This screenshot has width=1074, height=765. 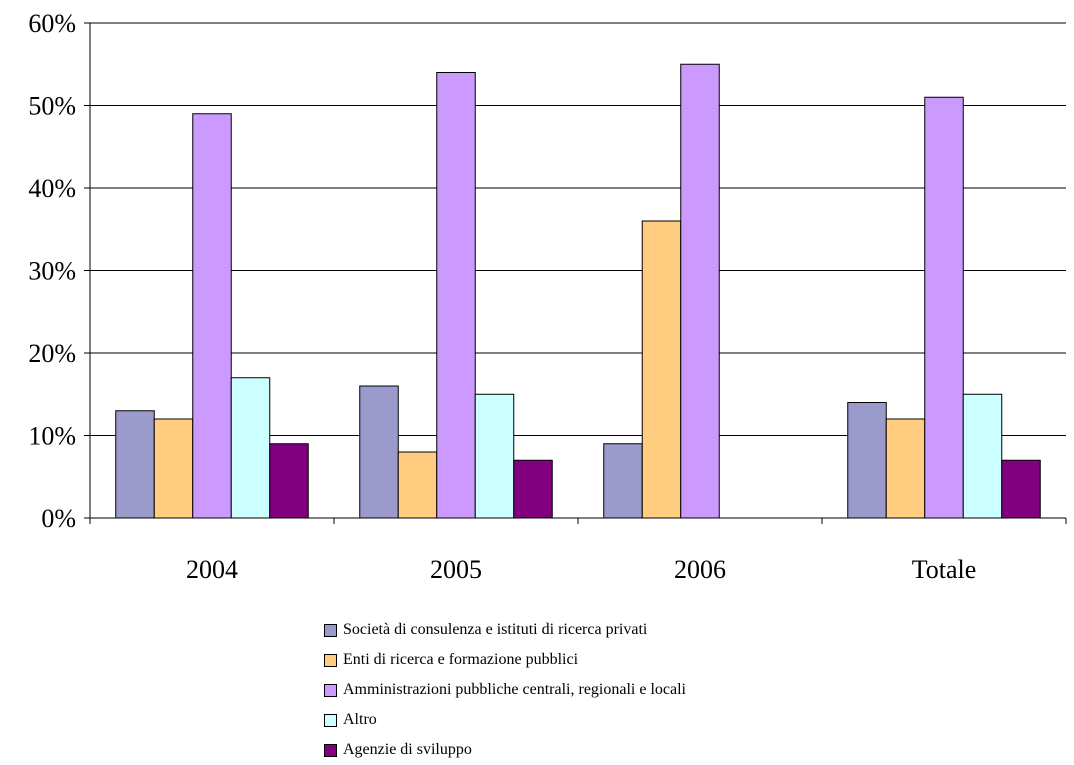 I want to click on y-tick-label: 30%, so click(x=52, y=271).